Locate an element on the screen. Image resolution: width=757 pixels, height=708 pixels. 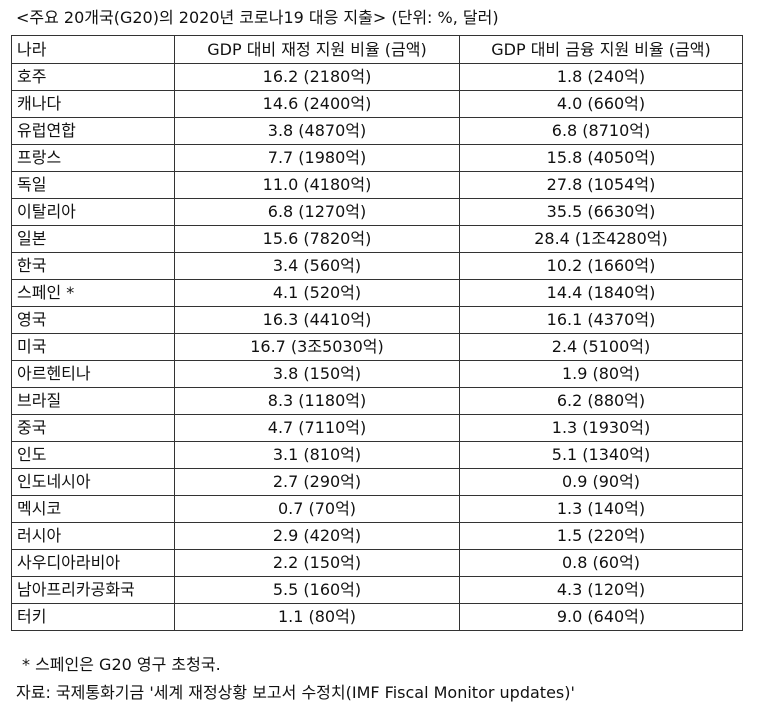
financial-support-cell: 14.4 (1840억) is located at coordinates (601, 293).